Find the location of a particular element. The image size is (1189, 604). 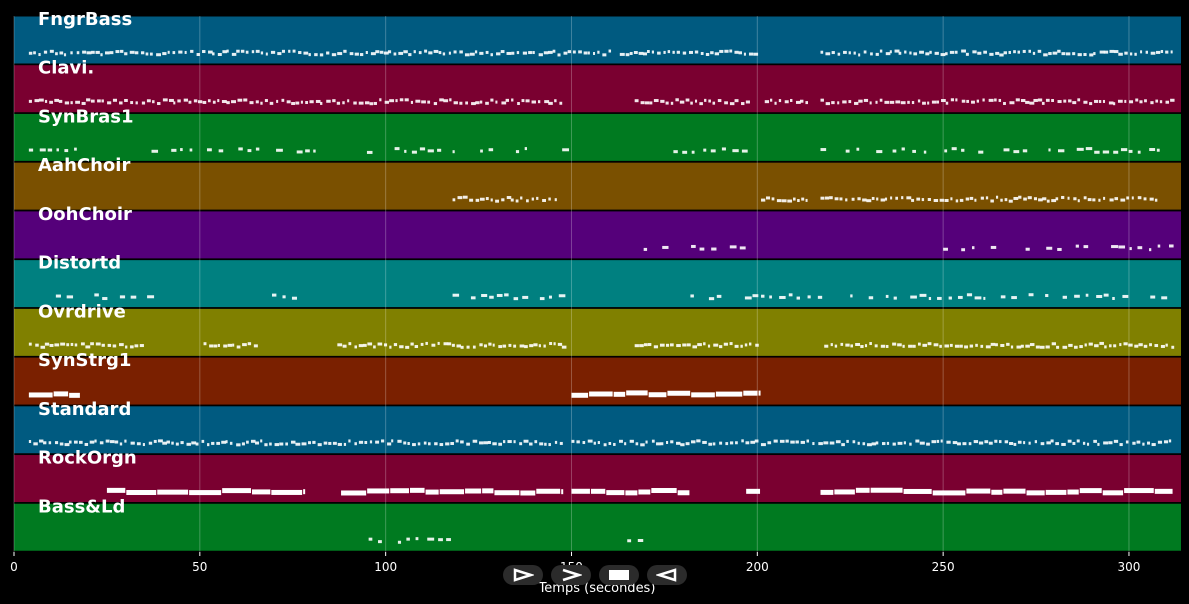

forward-button is located at coordinates (571, 575).